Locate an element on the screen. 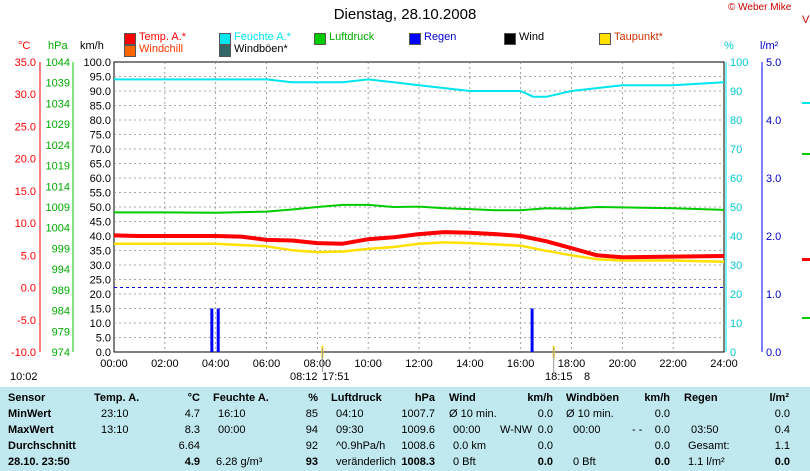 The width and height of the screenshot is (810, 471). wind-tick-label: 65.0 is located at coordinates (100, 165).